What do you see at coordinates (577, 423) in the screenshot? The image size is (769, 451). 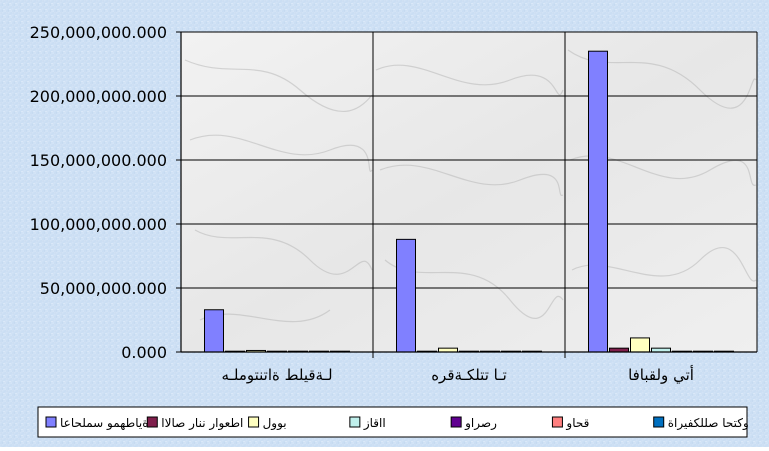 I see `legend-label: قحاو` at bounding box center [577, 423].